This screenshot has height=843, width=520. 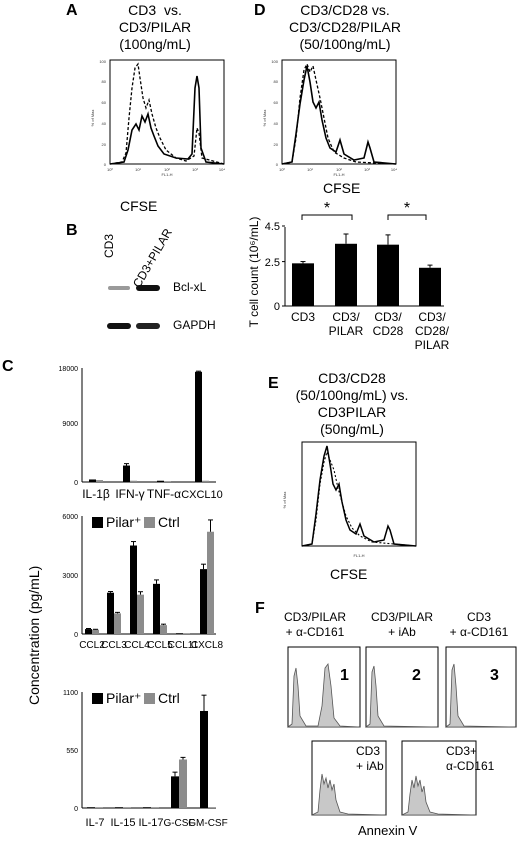 I want to click on histogram-d-curve-pilar, so click(x=339, y=115).